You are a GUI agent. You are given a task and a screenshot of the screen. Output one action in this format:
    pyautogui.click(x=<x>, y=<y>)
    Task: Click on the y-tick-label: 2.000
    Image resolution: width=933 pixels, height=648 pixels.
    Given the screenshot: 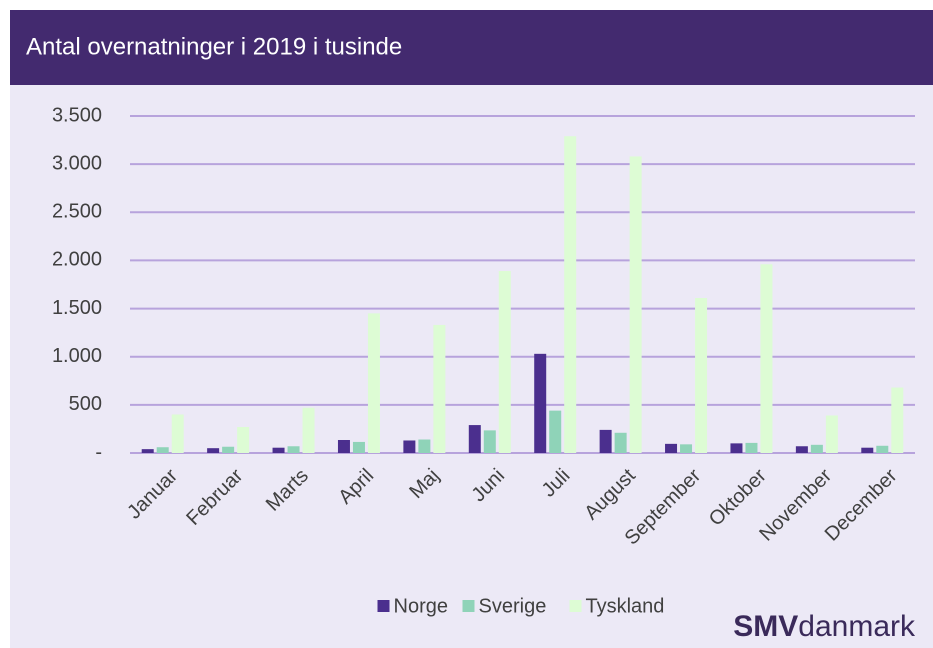 What is the action you would take?
    pyautogui.click(x=77, y=260)
    